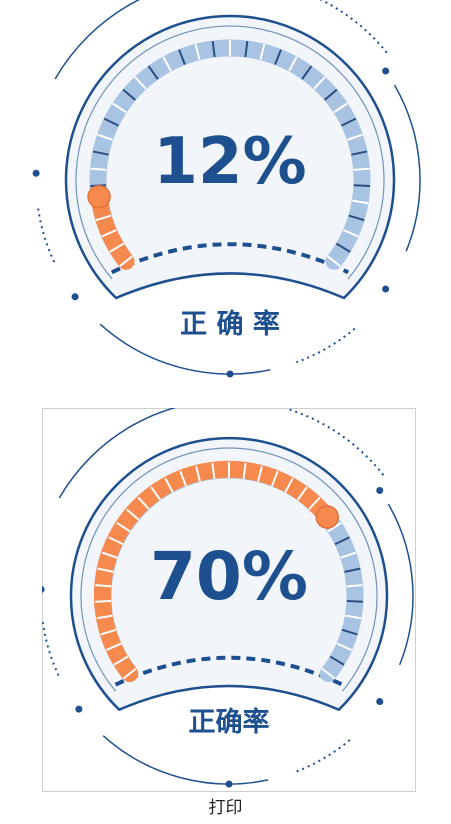 This screenshot has height=824, width=451. What do you see at coordinates (229, 722) in the screenshot?
I see `gauge-label: 正确率` at bounding box center [229, 722].